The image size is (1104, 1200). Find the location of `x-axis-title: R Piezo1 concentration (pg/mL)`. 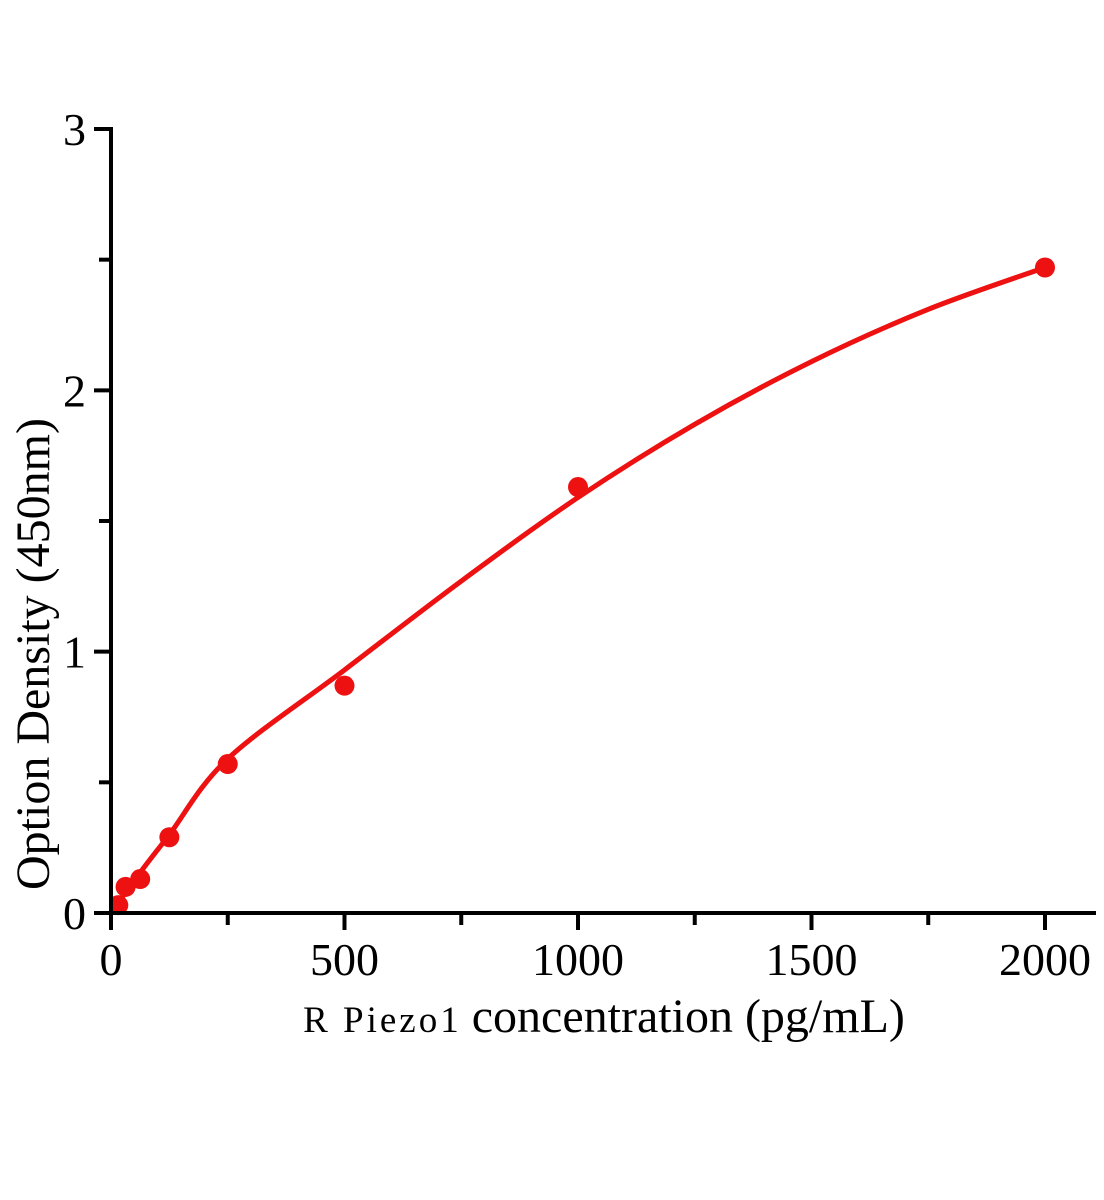

x-axis-title: R Piezo1 concentration (pg/mL) is located at coordinates (602, 1016).